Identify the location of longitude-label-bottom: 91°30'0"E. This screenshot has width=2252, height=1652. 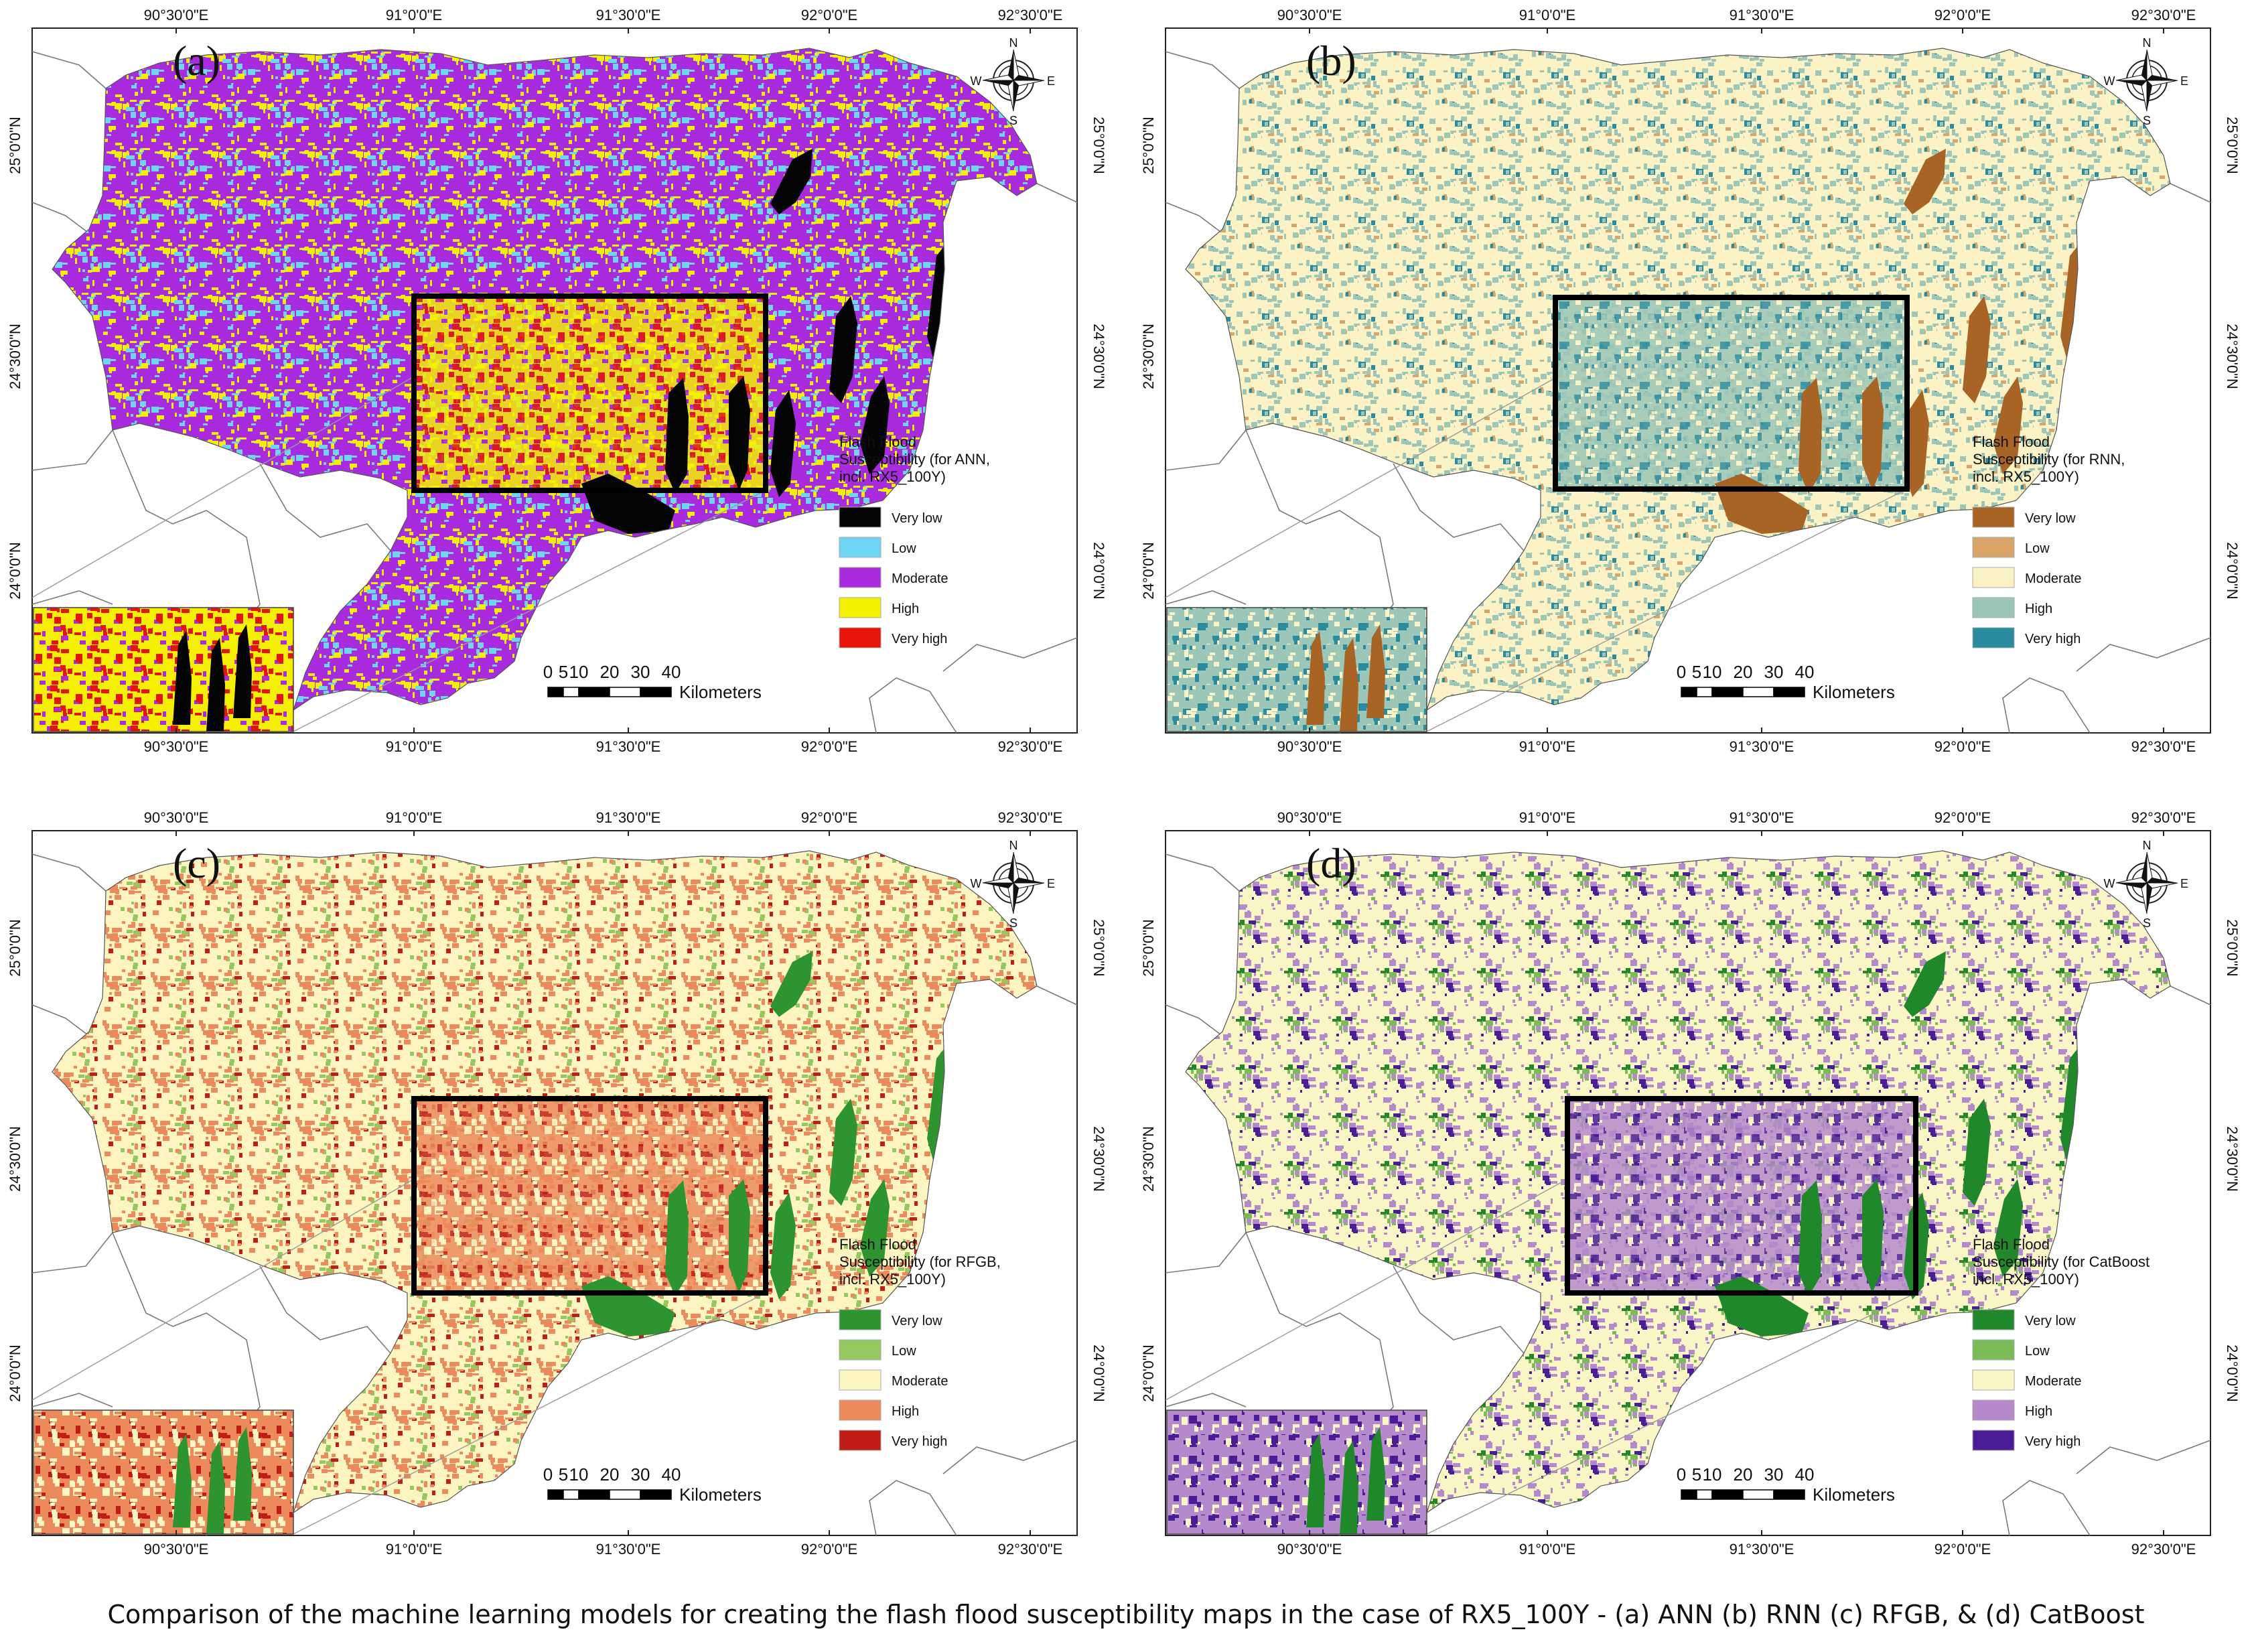
(628, 1549).